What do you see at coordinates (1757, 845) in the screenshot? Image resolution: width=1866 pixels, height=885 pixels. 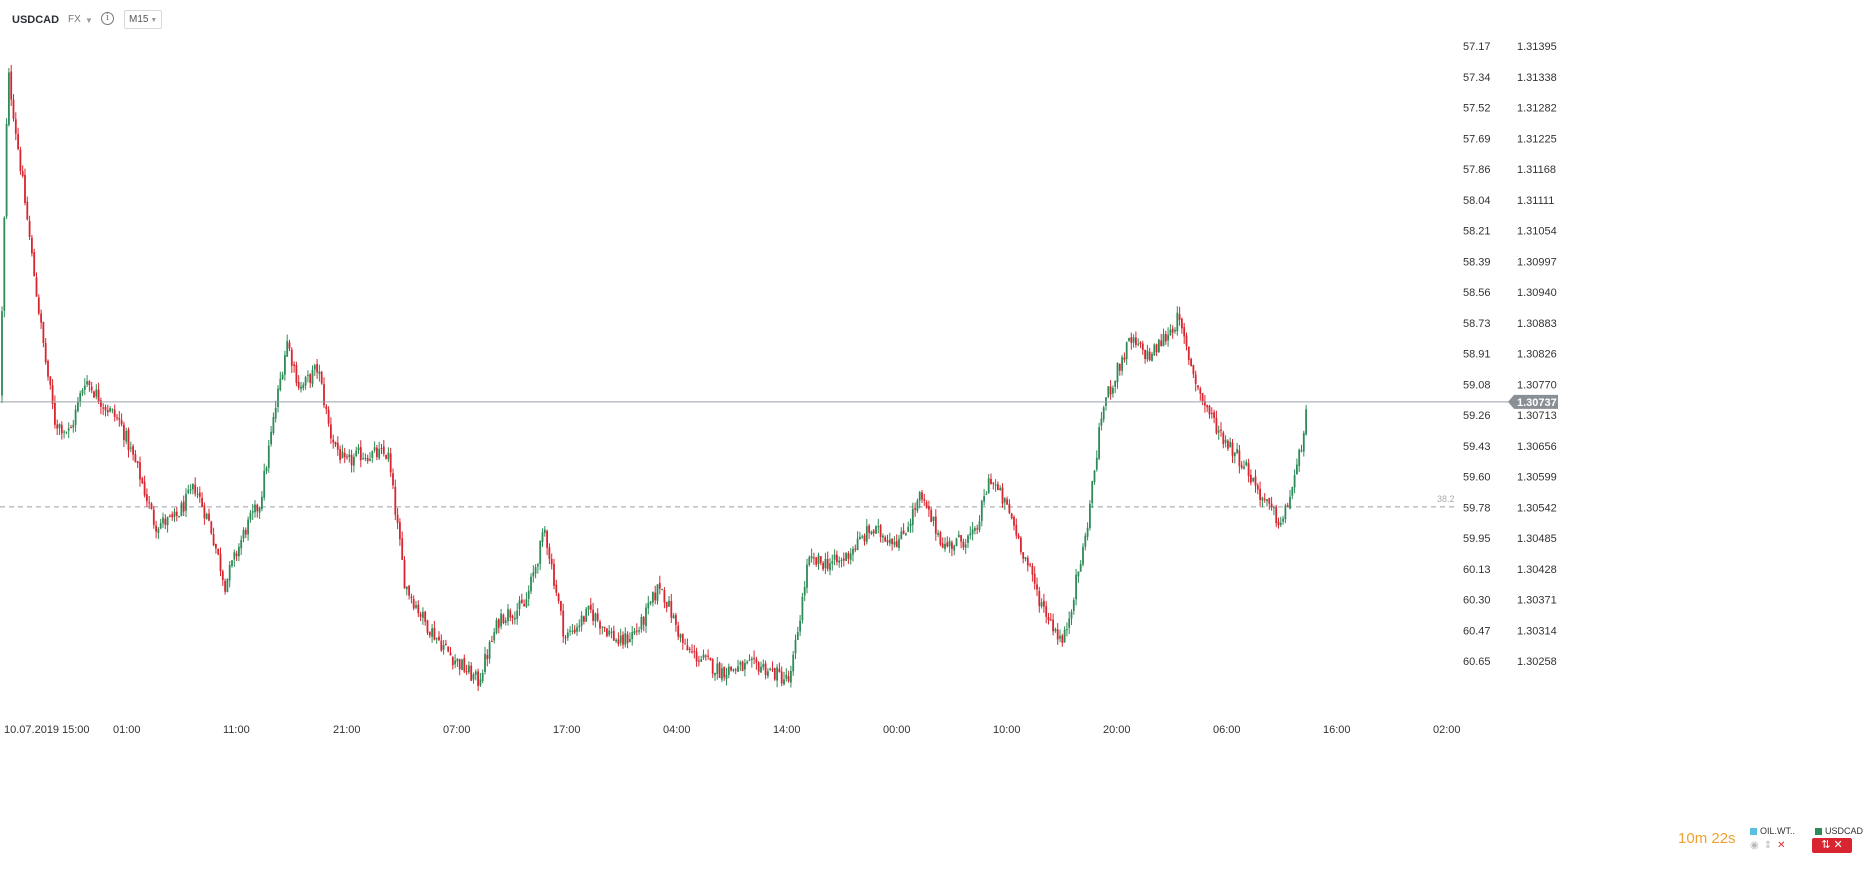 I see `eye-icon: ◉` at bounding box center [1757, 845].